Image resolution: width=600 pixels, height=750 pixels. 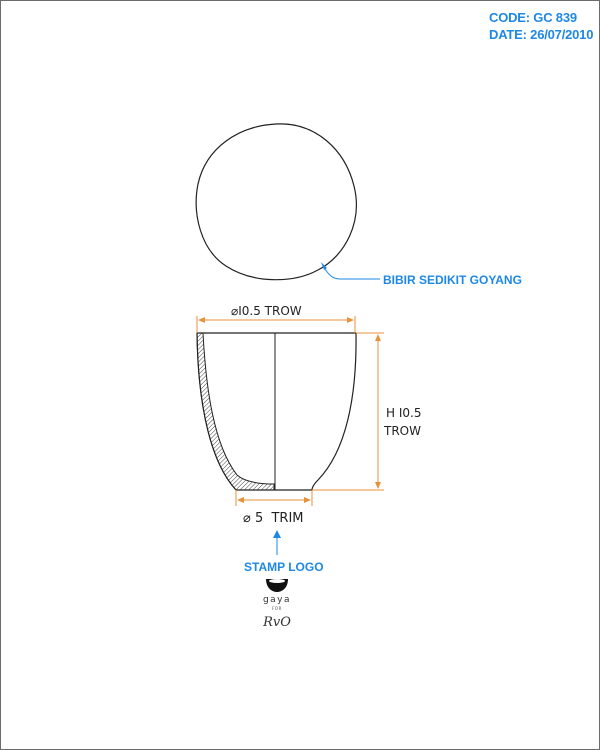 I want to click on rim-note-leader, so click(x=351, y=272).